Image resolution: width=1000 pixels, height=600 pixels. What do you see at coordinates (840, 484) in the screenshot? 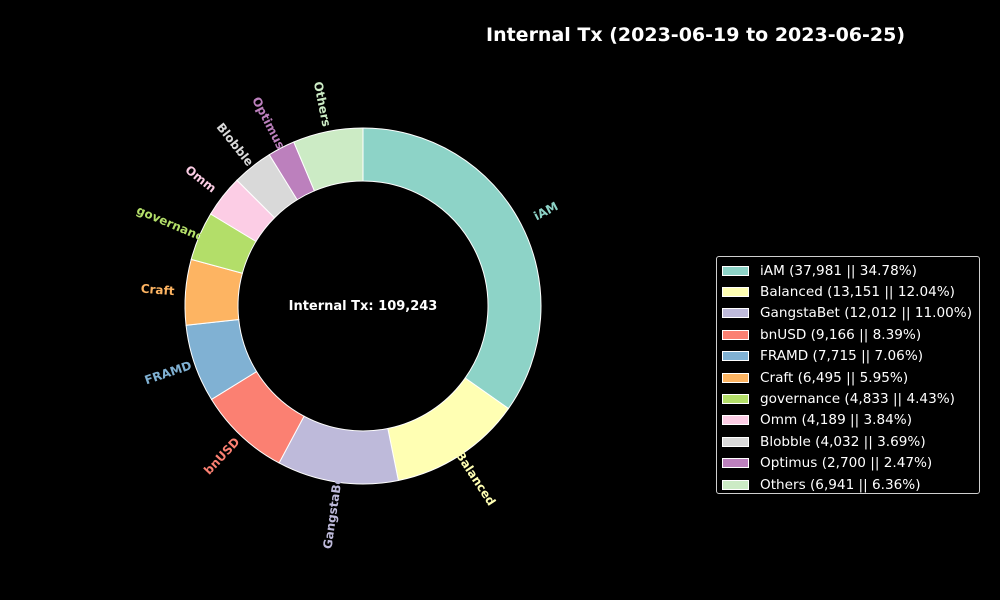
I see `legend-label: Others (6,941 || 6.36%)` at bounding box center [840, 484].